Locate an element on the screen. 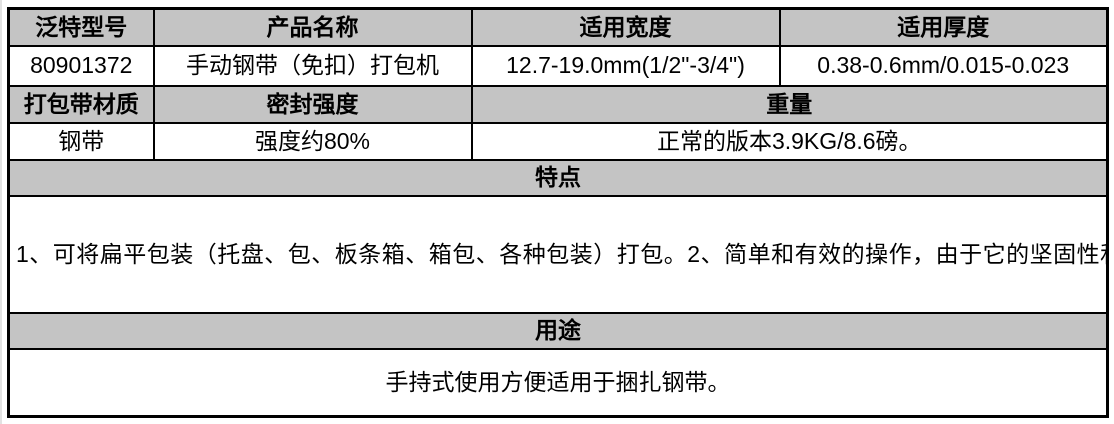 The width and height of the screenshot is (1114, 424). table-row: 钢带 强度约80% 正常的版本3.9KG/8.6磅。 is located at coordinates (558, 141).